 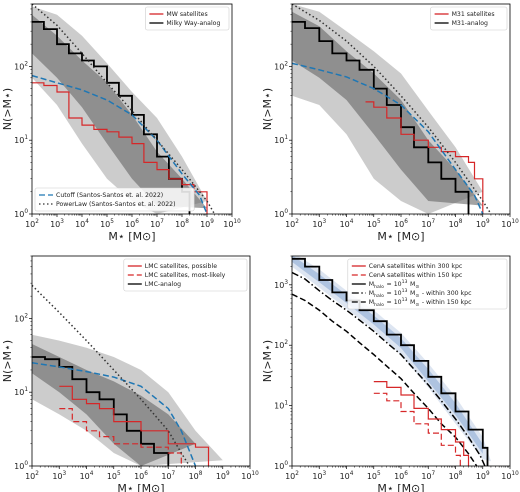 I want to click on legend-label: PowerLaw (Santos-Santos et. al. 2022), so click(x=116, y=204).